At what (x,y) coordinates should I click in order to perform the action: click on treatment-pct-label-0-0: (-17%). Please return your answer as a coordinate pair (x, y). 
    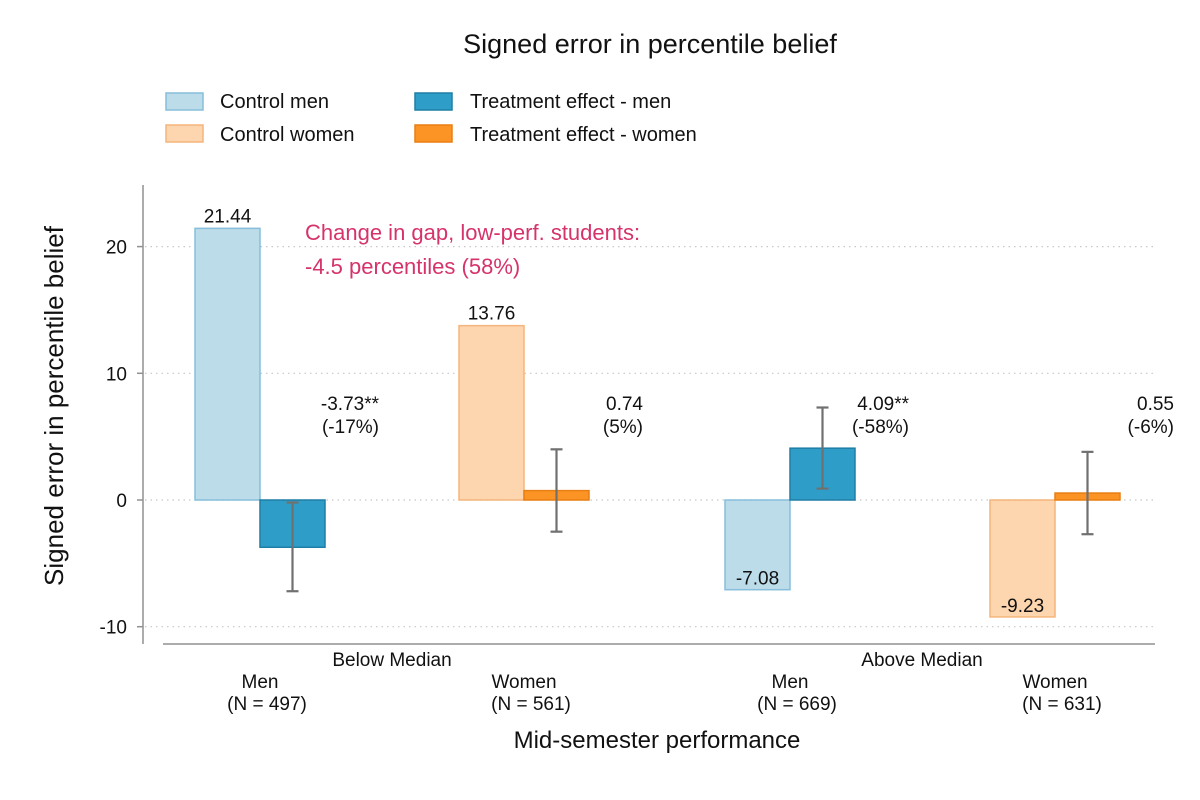
    Looking at the image, I should click on (350, 427).